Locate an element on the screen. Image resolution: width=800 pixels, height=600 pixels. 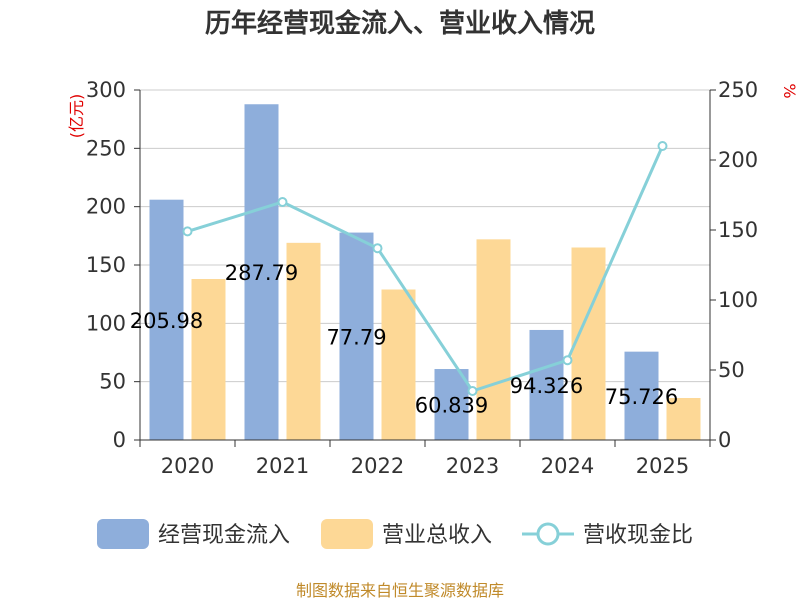
left-tick-label: 200 is located at coordinates (106, 207).